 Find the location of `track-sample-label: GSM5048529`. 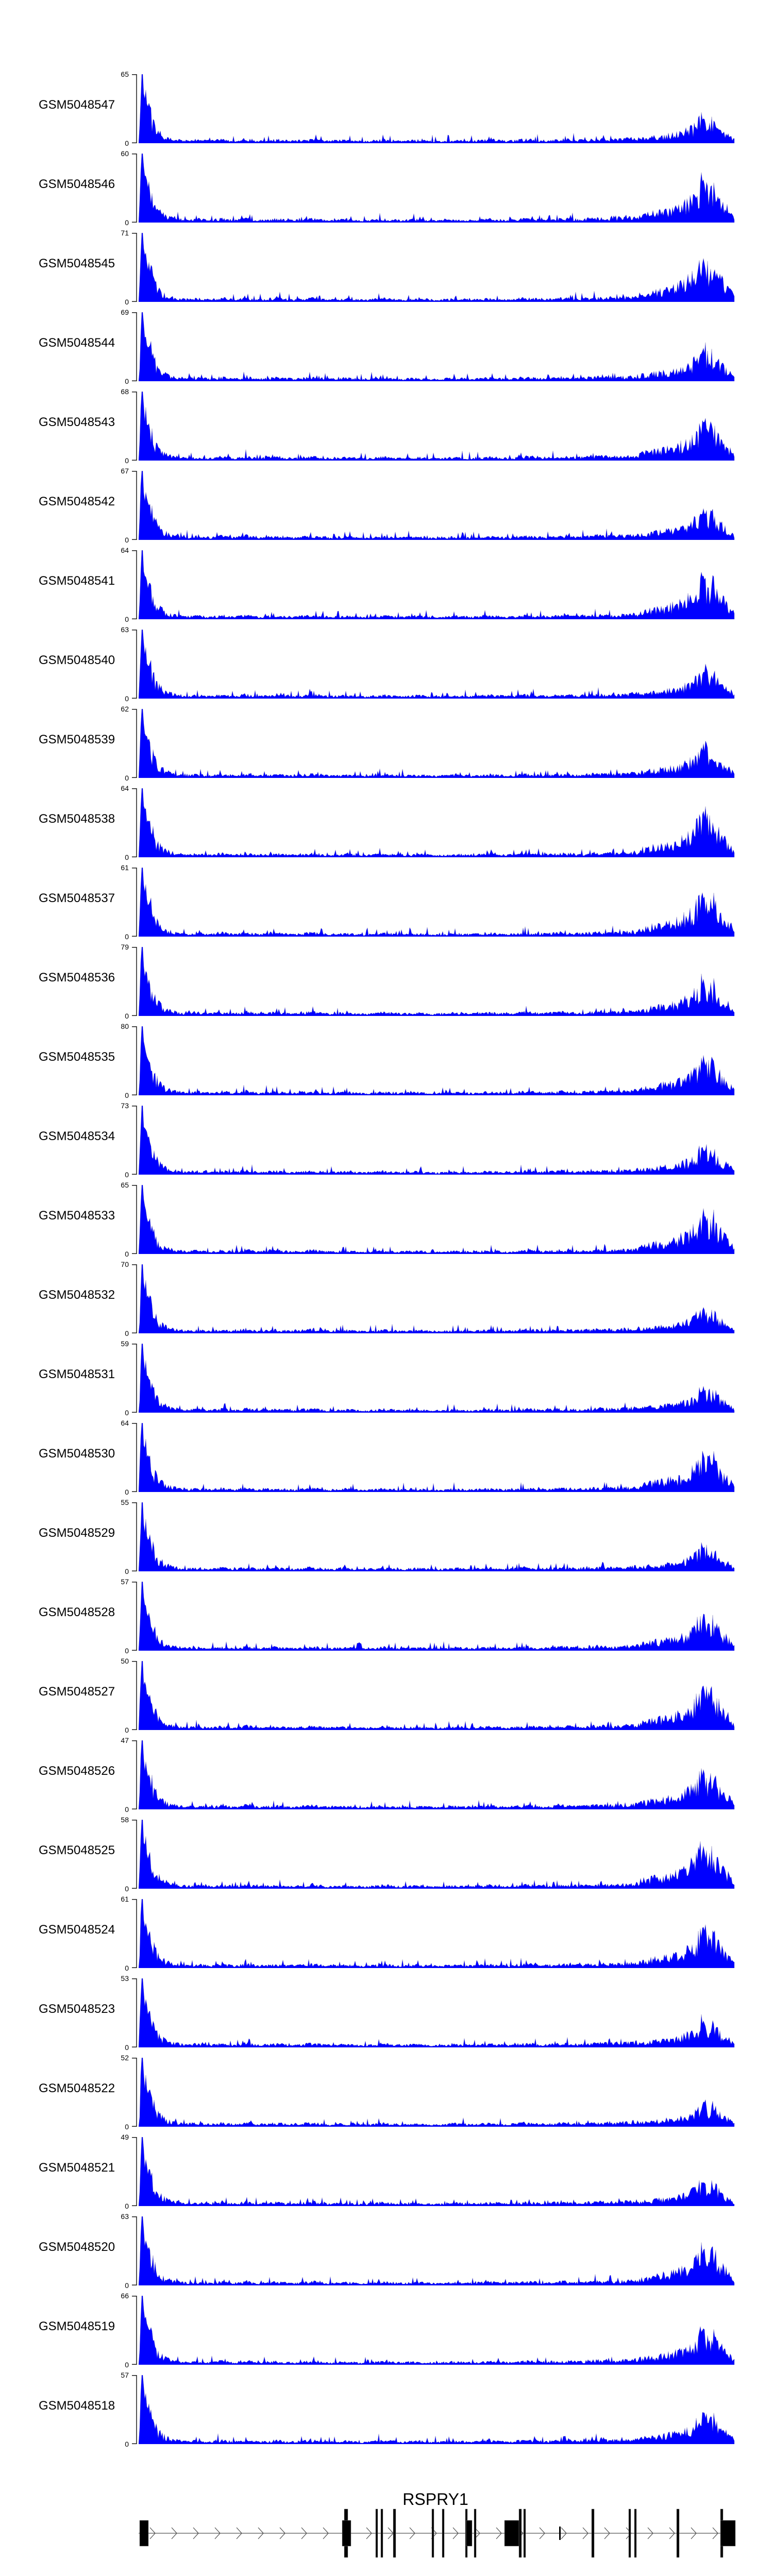

track-sample-label: GSM5048529 is located at coordinates (77, 1533).